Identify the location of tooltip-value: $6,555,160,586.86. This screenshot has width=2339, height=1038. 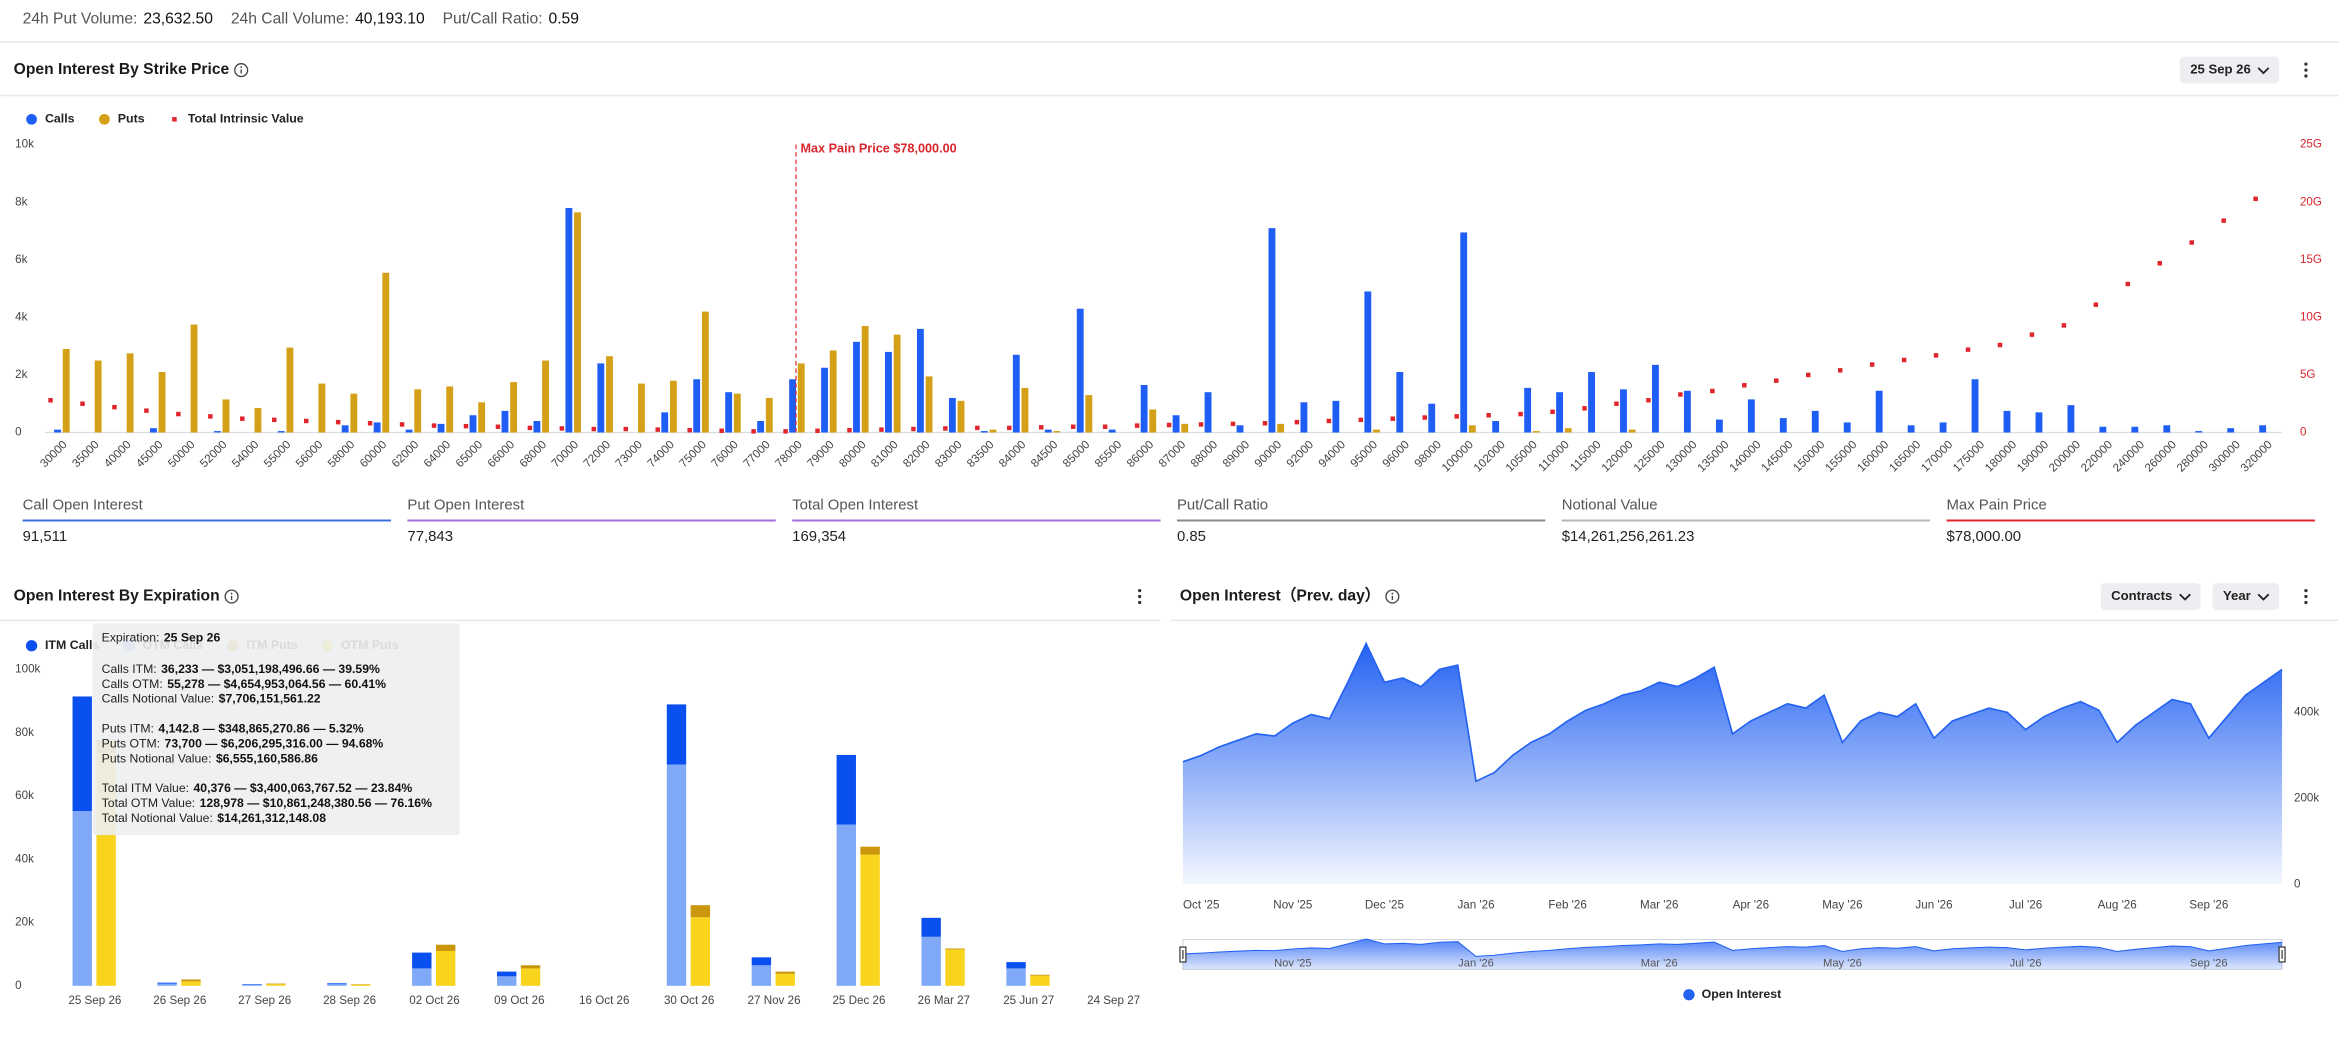
(267, 758).